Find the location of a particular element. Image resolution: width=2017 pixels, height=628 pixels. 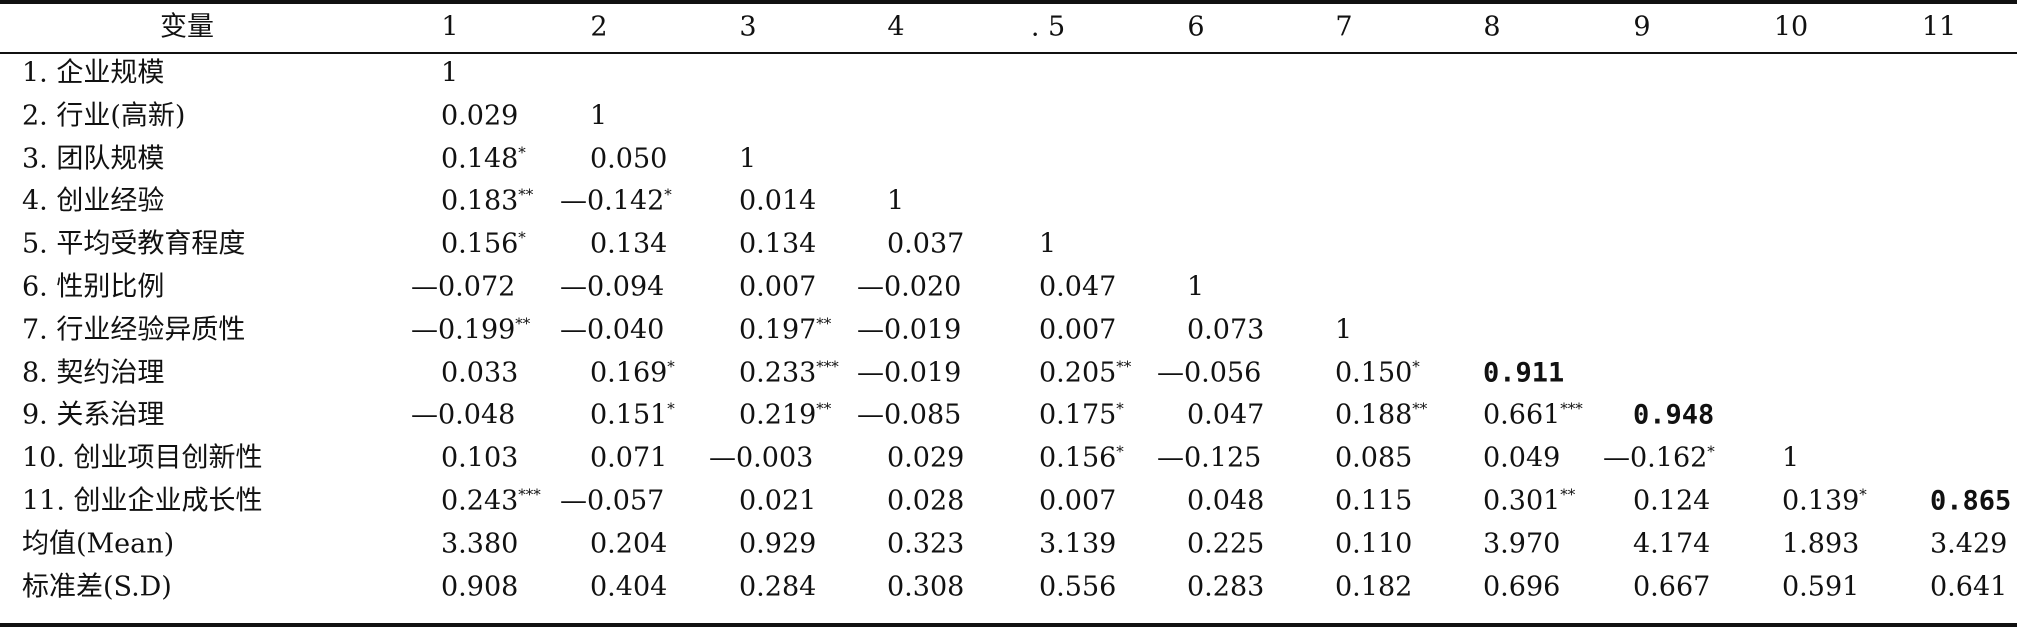

cell: 0.219** is located at coordinates (785, 415).